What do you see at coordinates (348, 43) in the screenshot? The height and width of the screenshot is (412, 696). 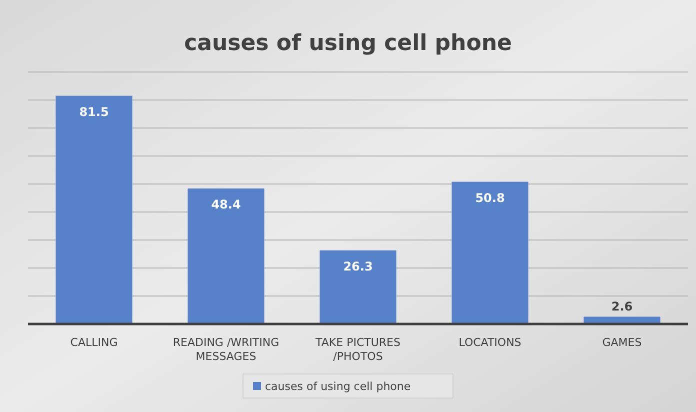 I see `chart-title: causes of using cell phone` at bounding box center [348, 43].